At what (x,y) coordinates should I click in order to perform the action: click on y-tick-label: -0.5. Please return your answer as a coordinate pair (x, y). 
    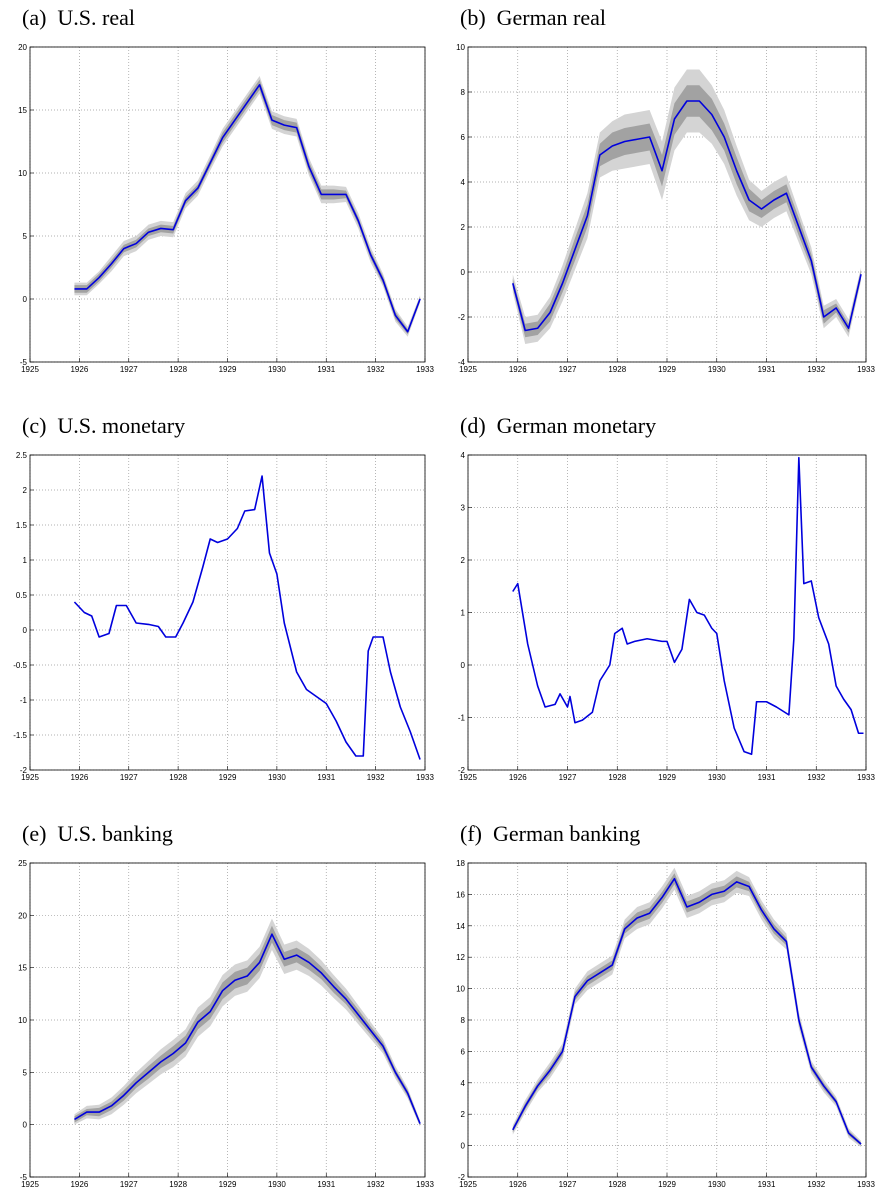
    Looking at the image, I should click on (20, 665).